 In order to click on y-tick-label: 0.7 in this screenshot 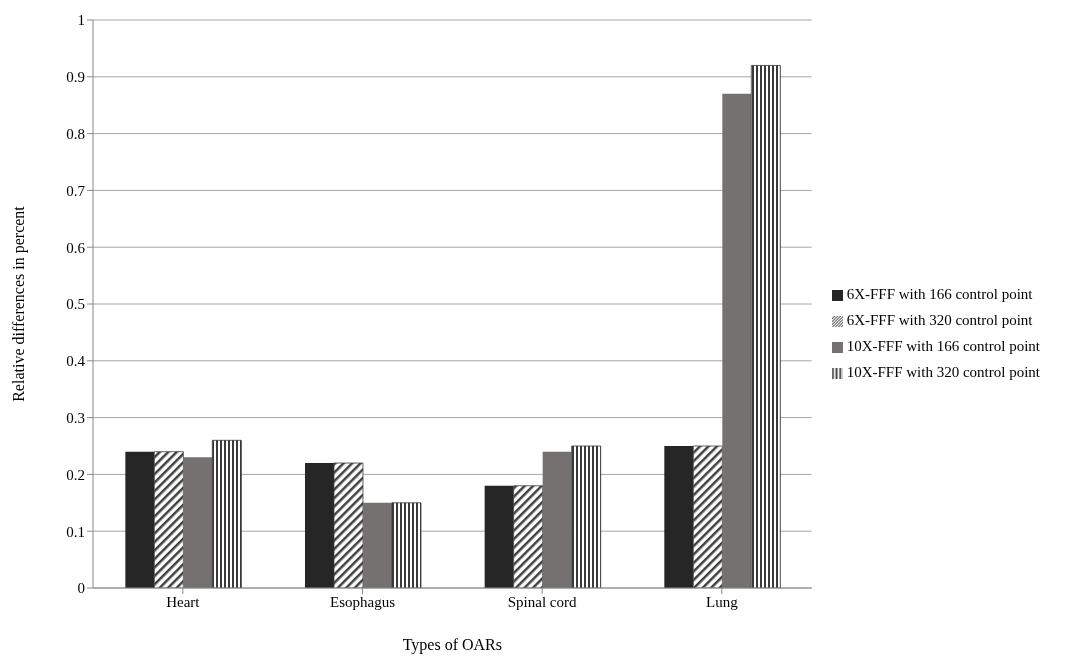, I will do `click(76, 190)`.